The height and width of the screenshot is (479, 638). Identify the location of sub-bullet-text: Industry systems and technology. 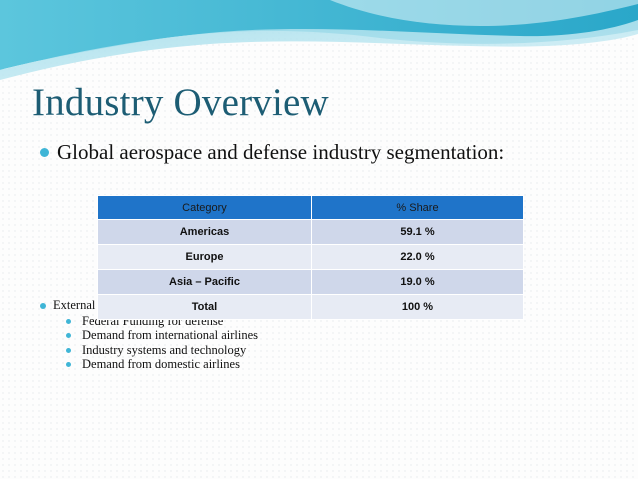
(164, 349).